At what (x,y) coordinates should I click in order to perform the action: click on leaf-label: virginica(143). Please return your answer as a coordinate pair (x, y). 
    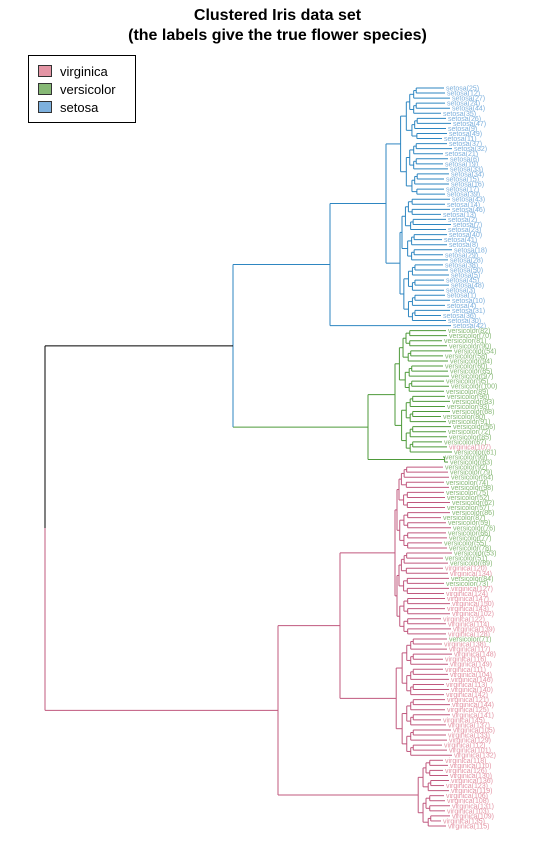
    Looking at the image, I should click on (468, 609).